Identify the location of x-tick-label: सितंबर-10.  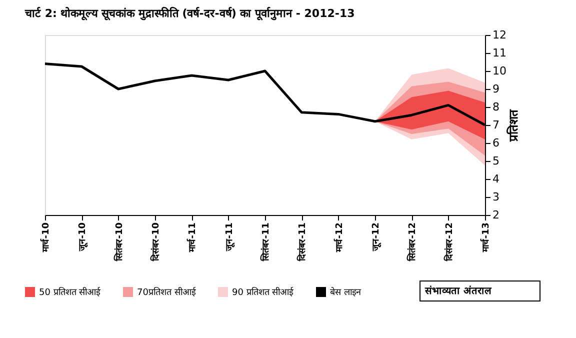
(118, 242).